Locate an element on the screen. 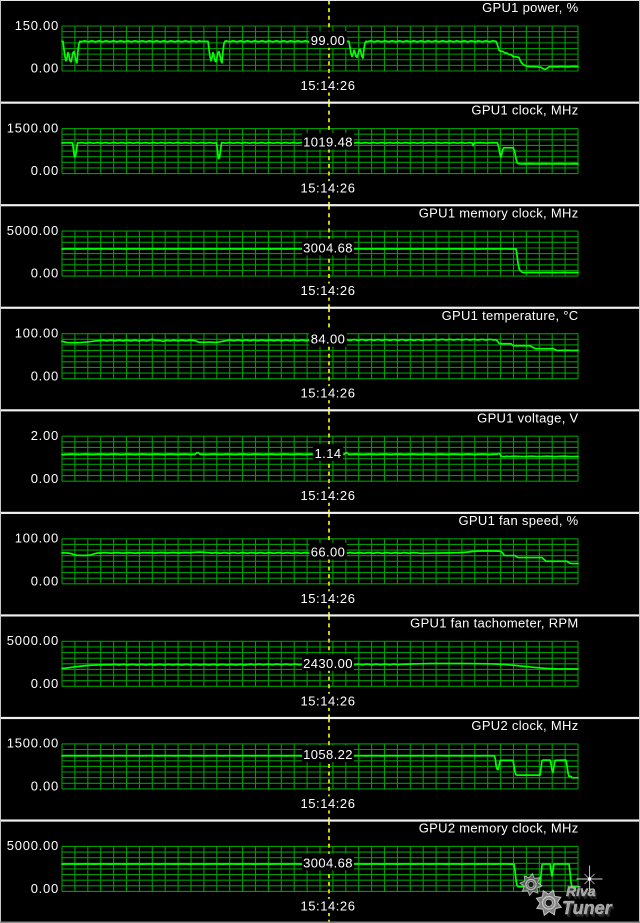 This screenshot has width=640, height=923. svg-text: 2.00 is located at coordinates (45, 435).